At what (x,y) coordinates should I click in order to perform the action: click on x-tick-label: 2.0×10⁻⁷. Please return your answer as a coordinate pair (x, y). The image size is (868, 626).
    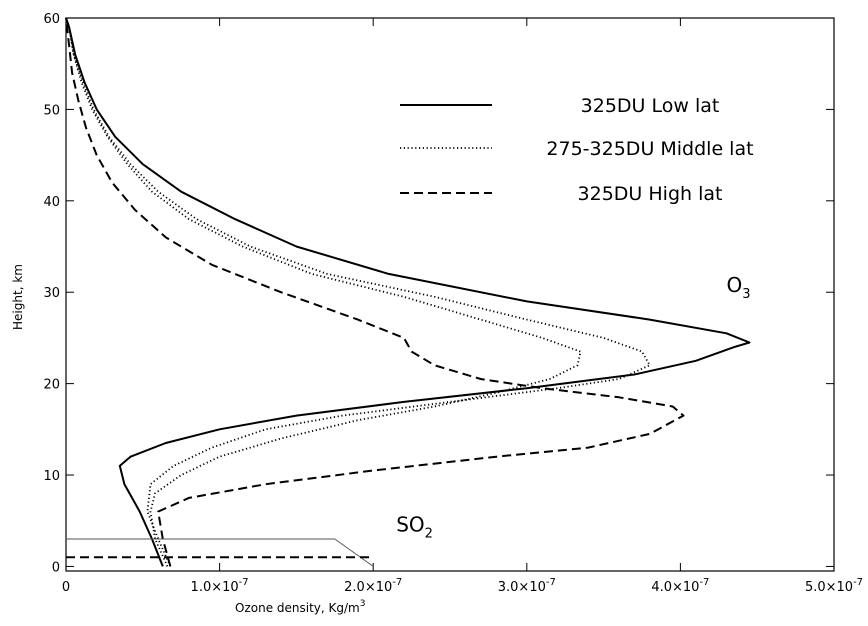
    Looking at the image, I should click on (373, 586).